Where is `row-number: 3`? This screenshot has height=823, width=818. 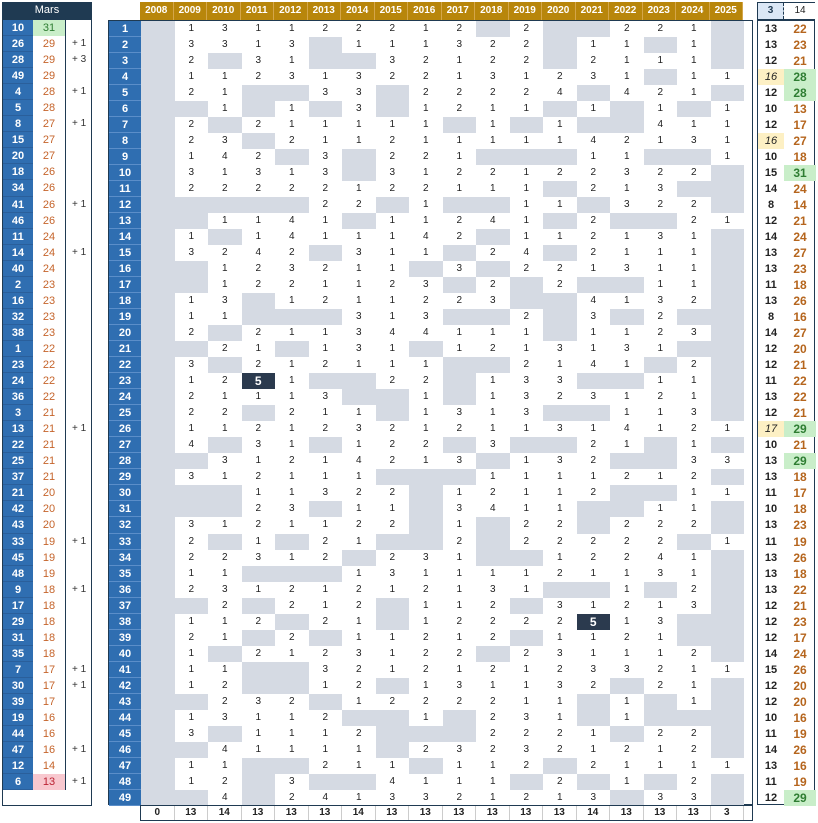
row-number: 3 is located at coordinates (125, 61).